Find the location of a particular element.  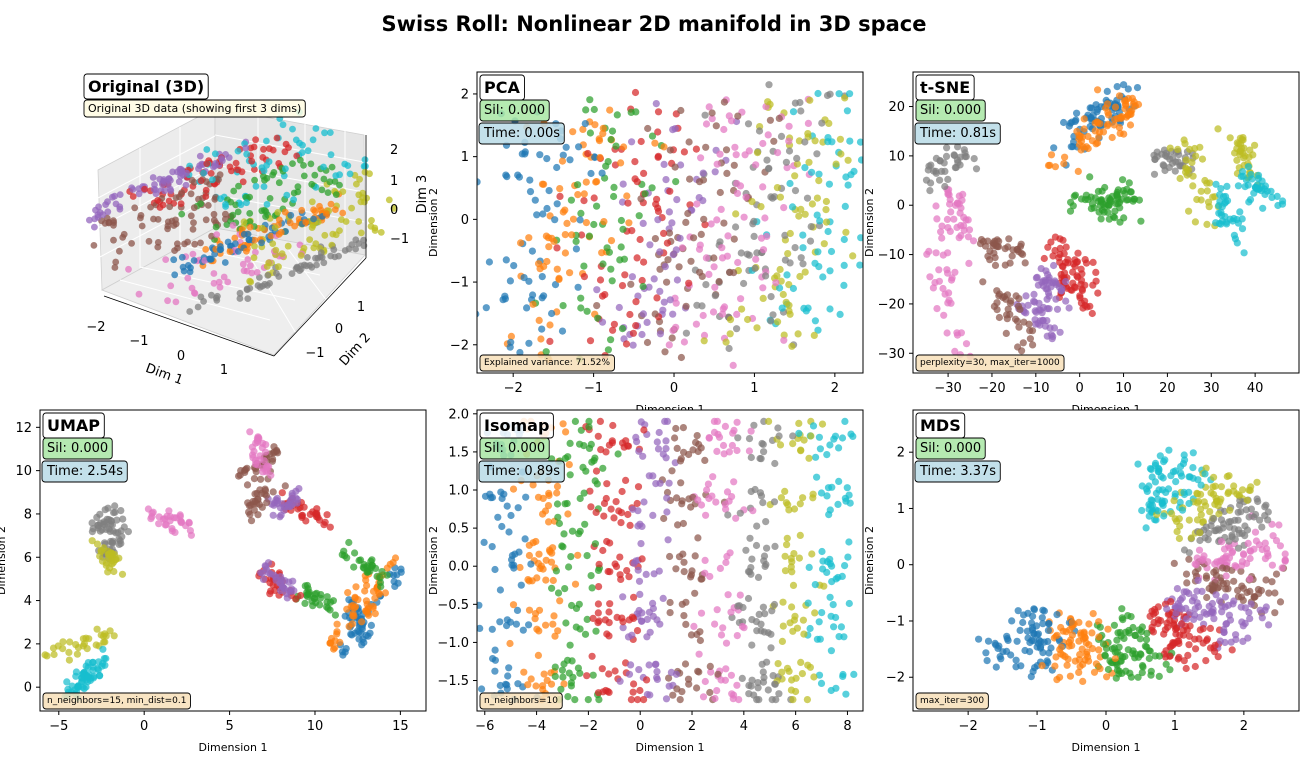

x-tick-label: 5 is located at coordinates (229, 726).